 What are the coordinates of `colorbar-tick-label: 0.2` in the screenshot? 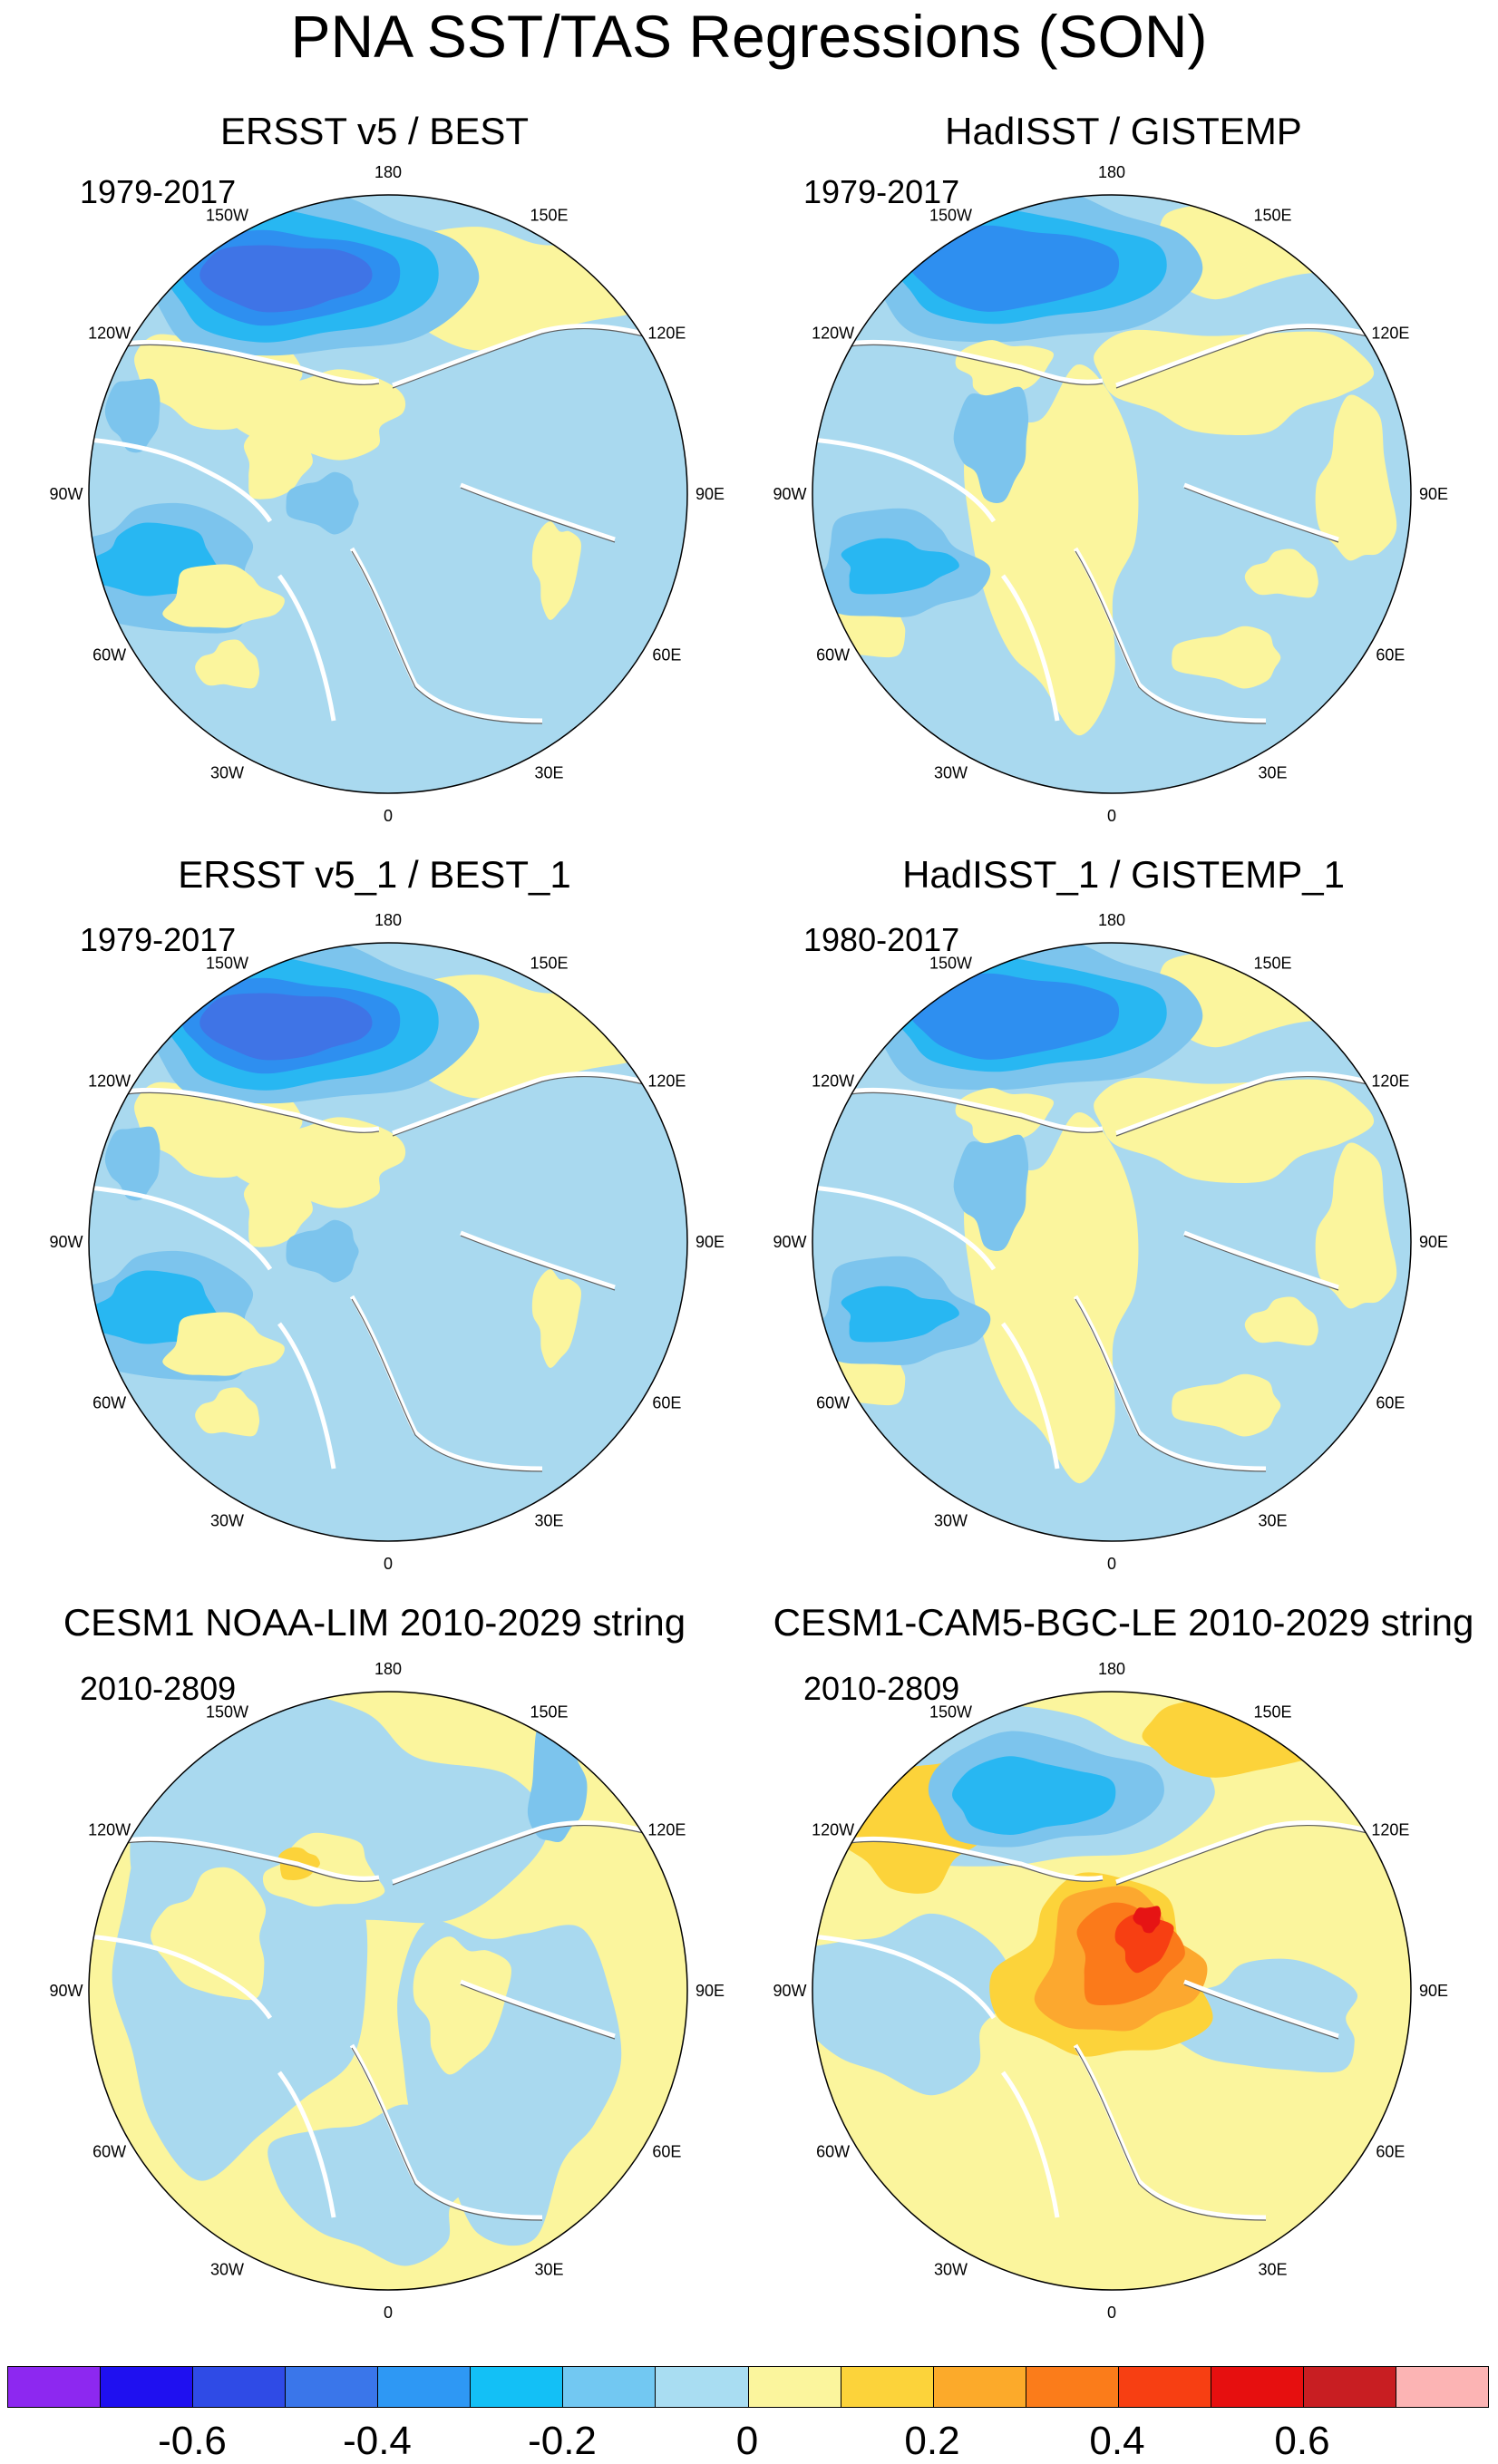 It's located at (932, 2441).